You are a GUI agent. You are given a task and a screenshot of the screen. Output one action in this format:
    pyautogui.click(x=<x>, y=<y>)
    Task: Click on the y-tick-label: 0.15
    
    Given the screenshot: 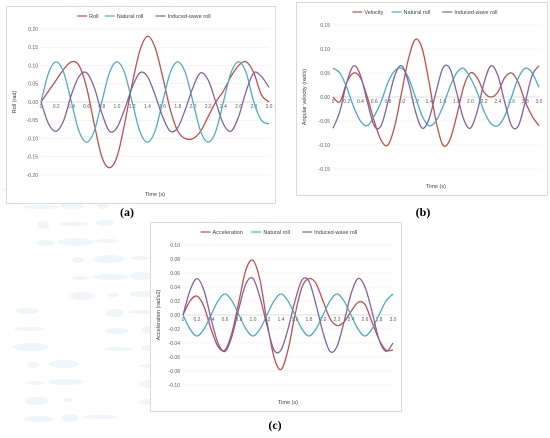 What is the action you would take?
    pyautogui.click(x=325, y=26)
    